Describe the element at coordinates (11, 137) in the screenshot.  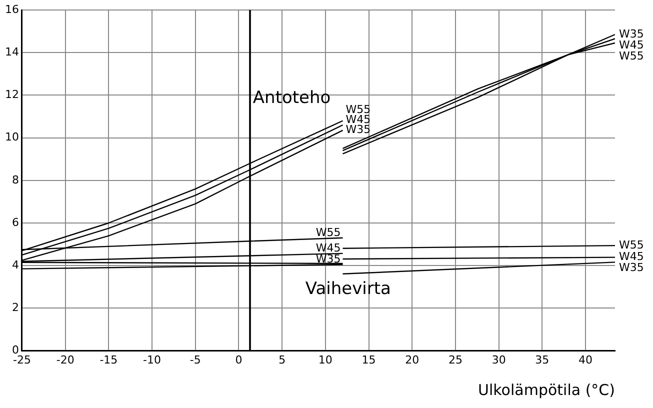
I see `y-tick-label: 10` at that location.